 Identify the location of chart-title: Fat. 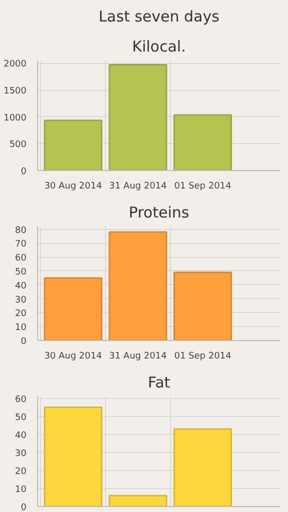
(159, 383).